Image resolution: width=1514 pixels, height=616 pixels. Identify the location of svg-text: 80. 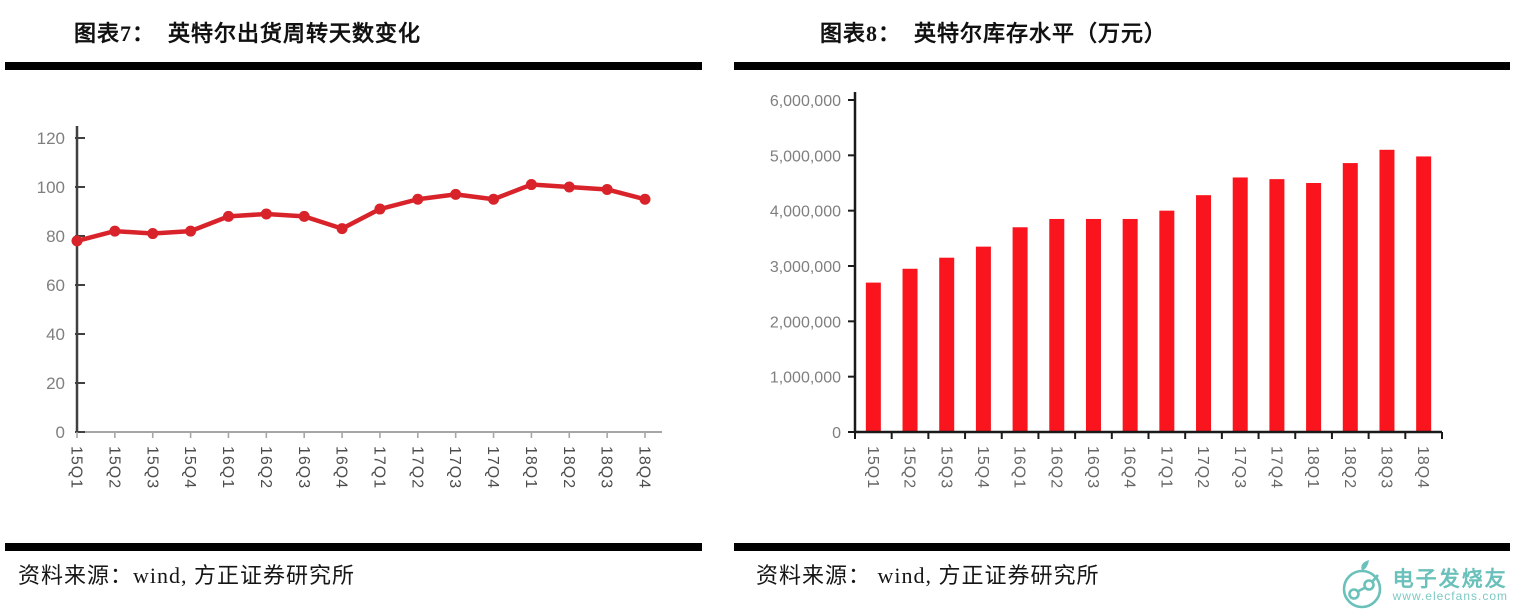
(55, 236).